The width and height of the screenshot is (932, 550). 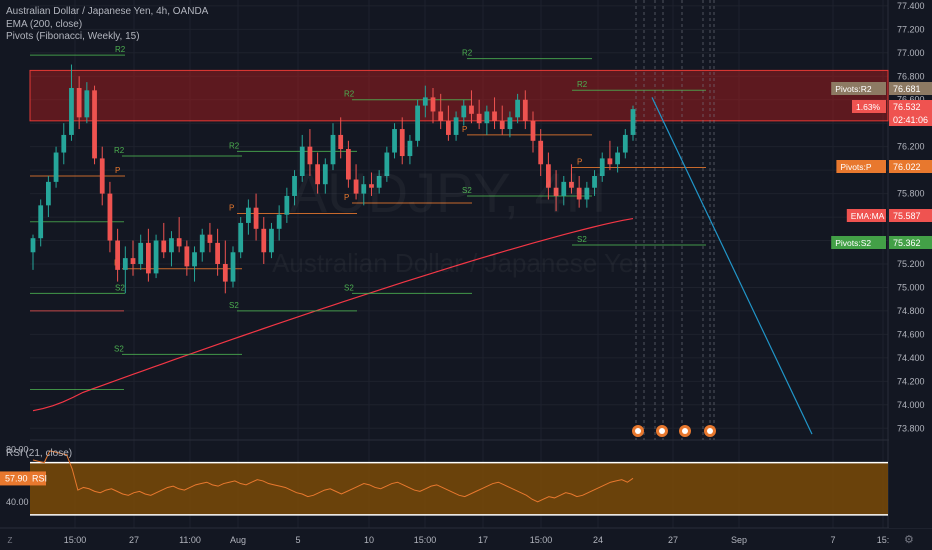 What do you see at coordinates (911, 381) in the screenshot?
I see `price-tick-label: 74.200` at bounding box center [911, 381].